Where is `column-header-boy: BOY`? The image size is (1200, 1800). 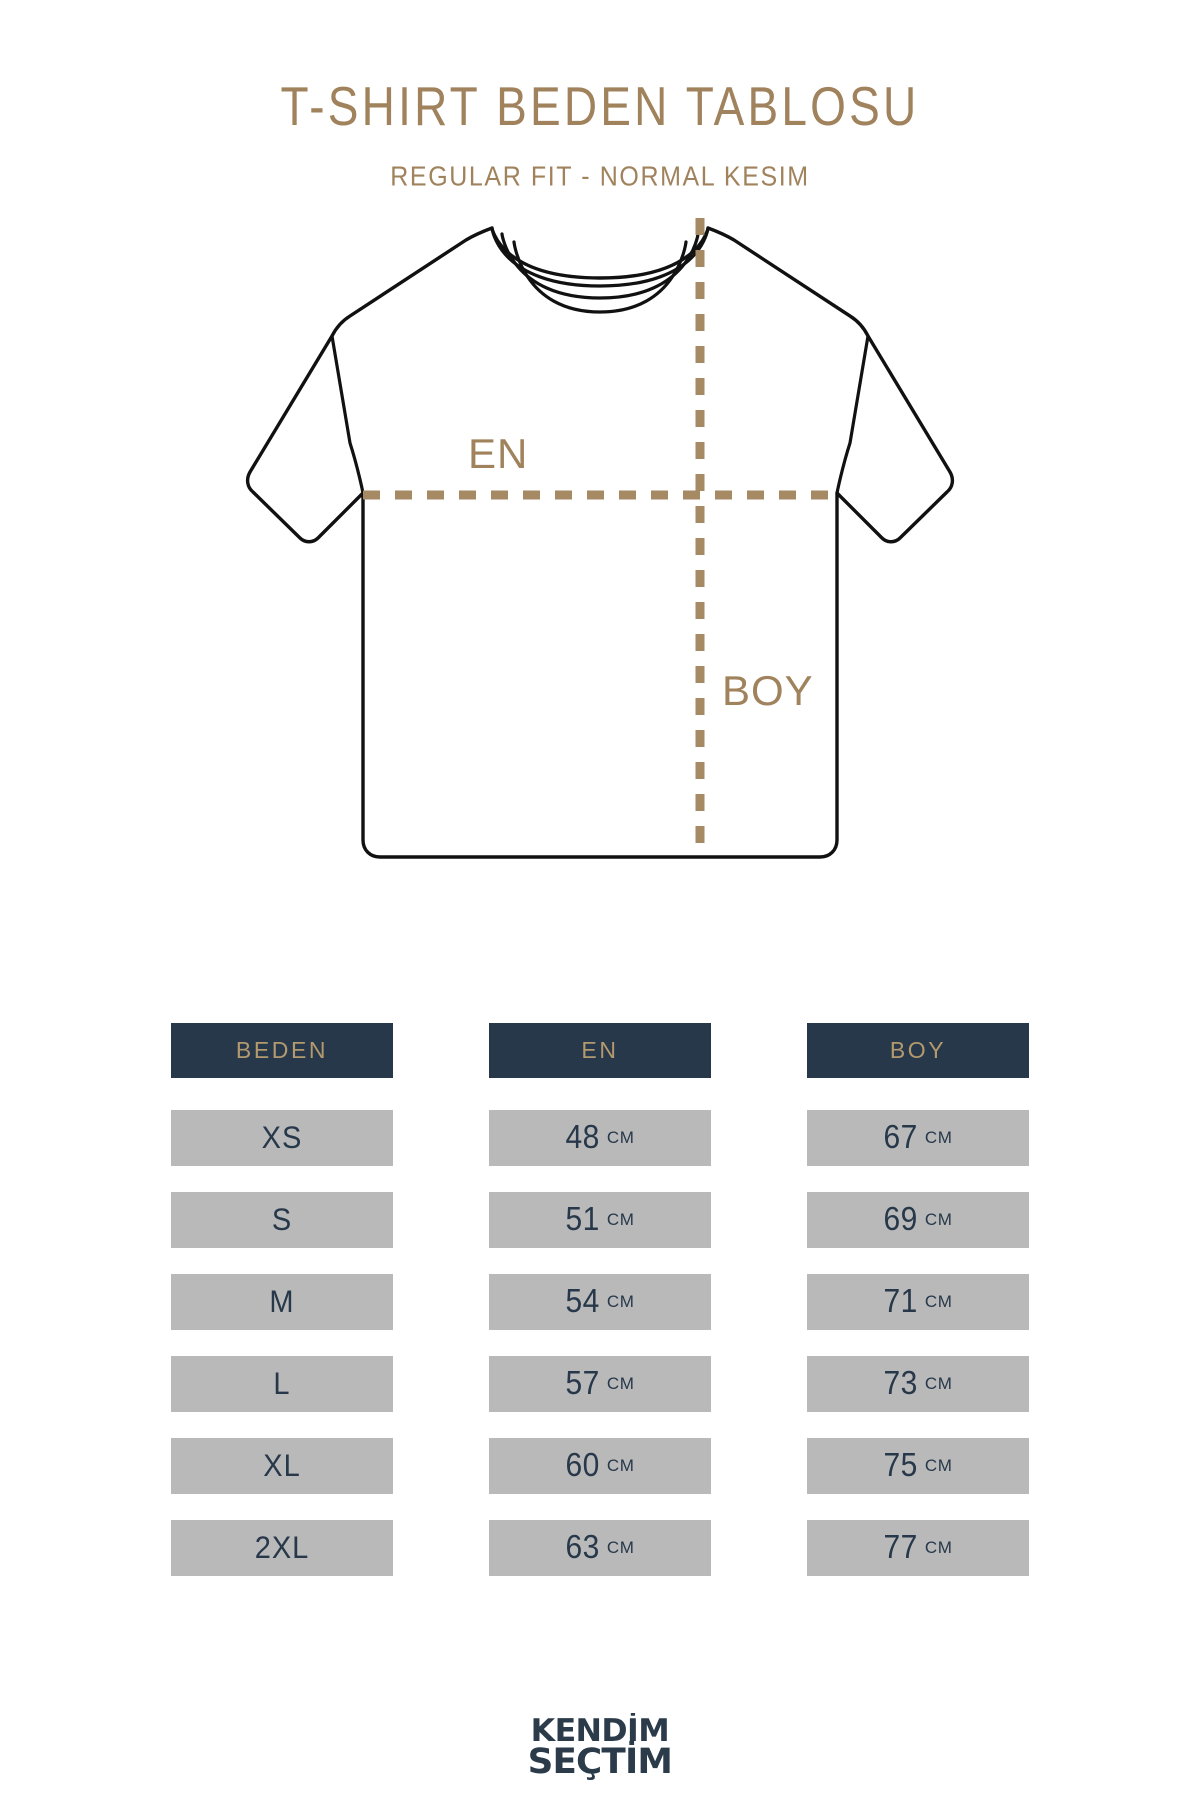
column-header-boy: BOY is located at coordinates (918, 1050).